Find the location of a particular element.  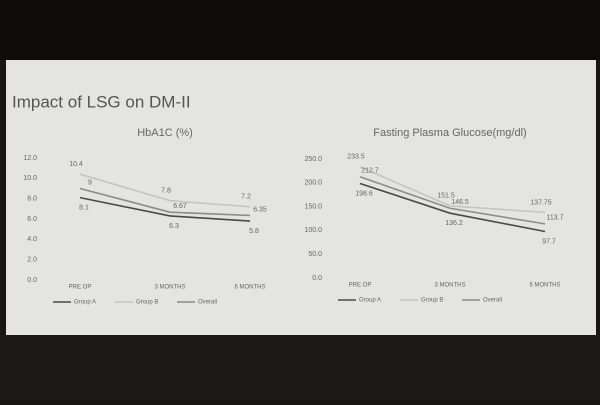

data-label: 6.35 is located at coordinates (260, 209).